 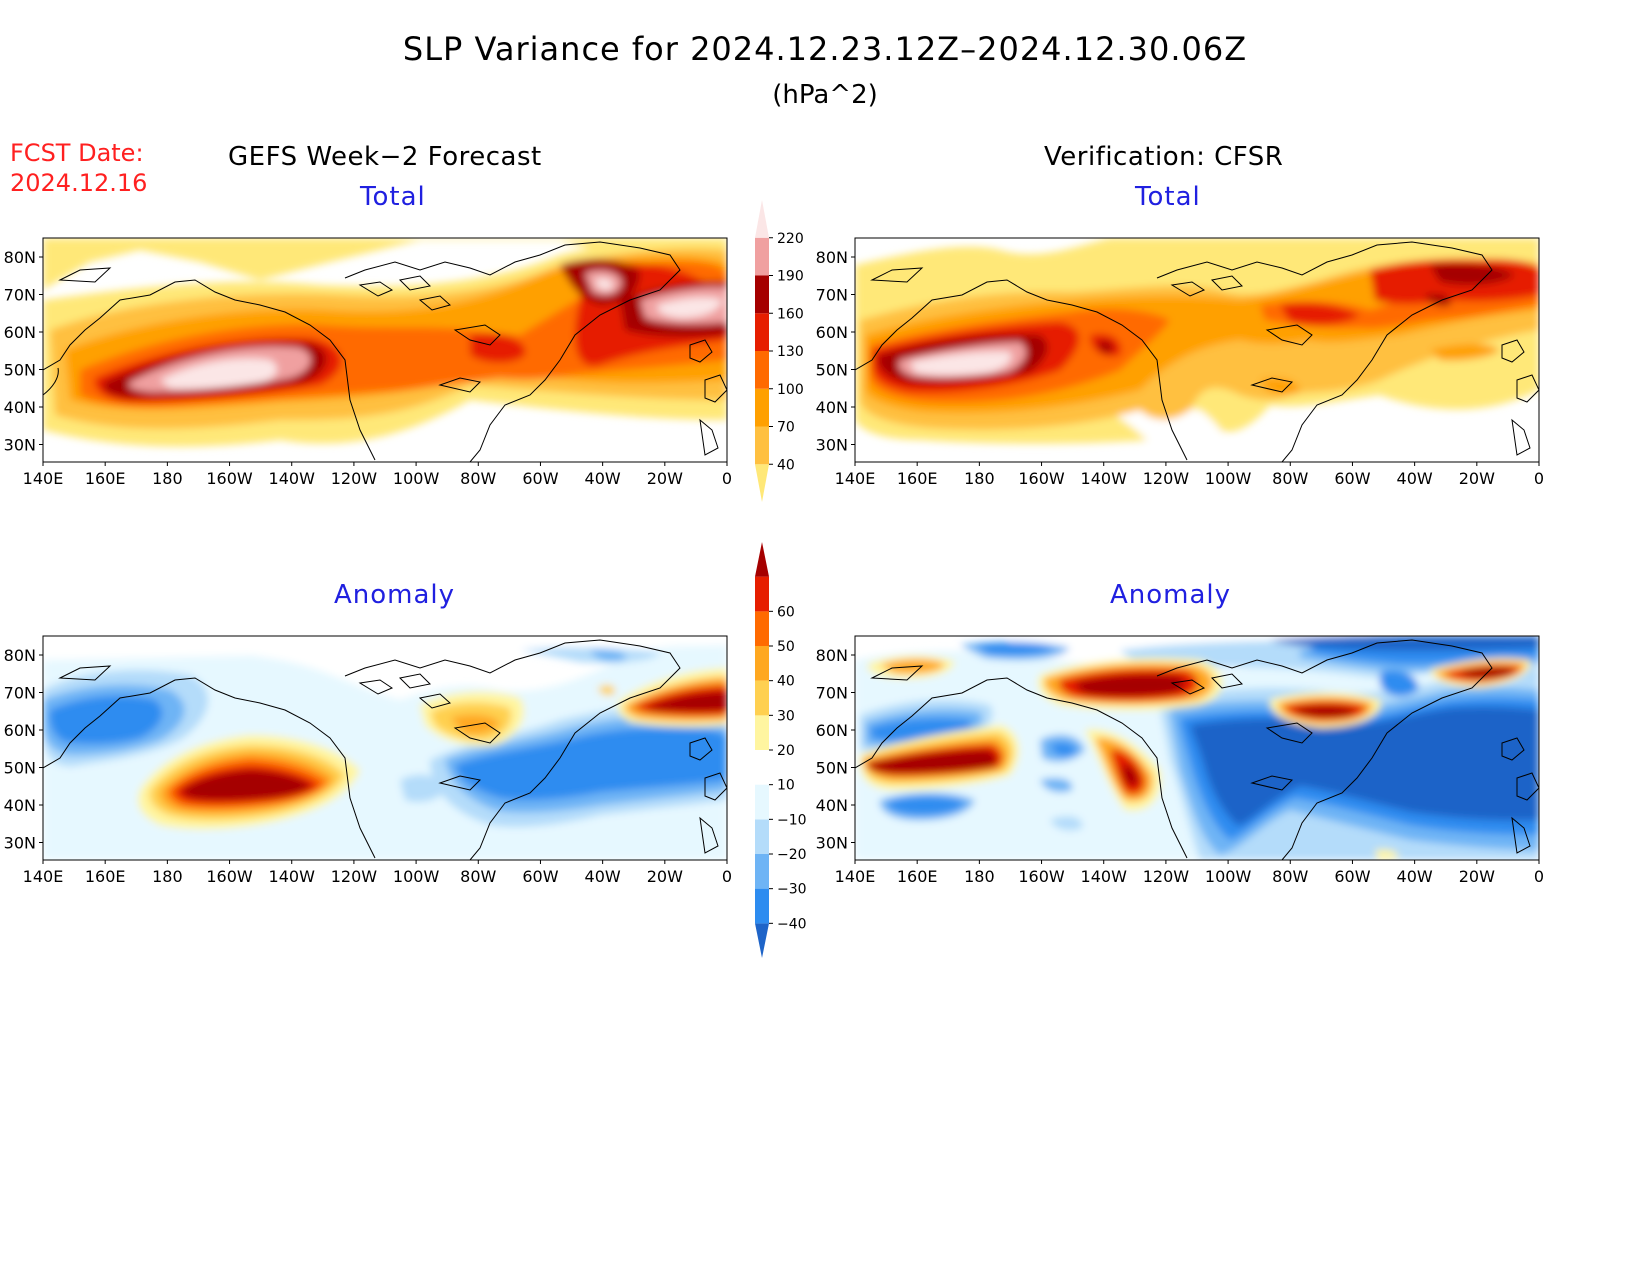 I want to click on lon-tick-label: 80W, so click(x=1290, y=478).